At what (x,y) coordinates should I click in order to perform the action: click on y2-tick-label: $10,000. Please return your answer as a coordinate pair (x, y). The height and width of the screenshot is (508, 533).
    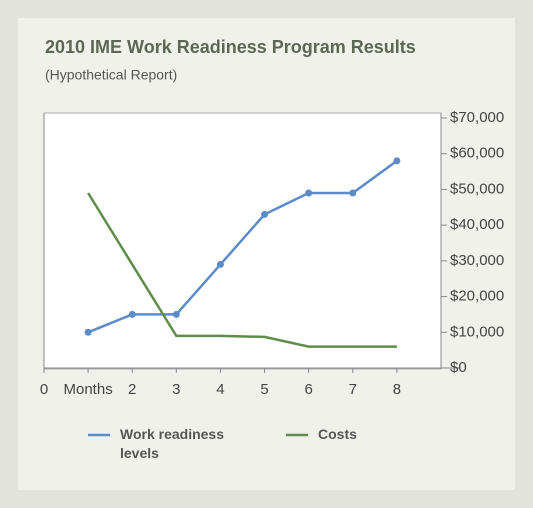
    Looking at the image, I should click on (477, 331).